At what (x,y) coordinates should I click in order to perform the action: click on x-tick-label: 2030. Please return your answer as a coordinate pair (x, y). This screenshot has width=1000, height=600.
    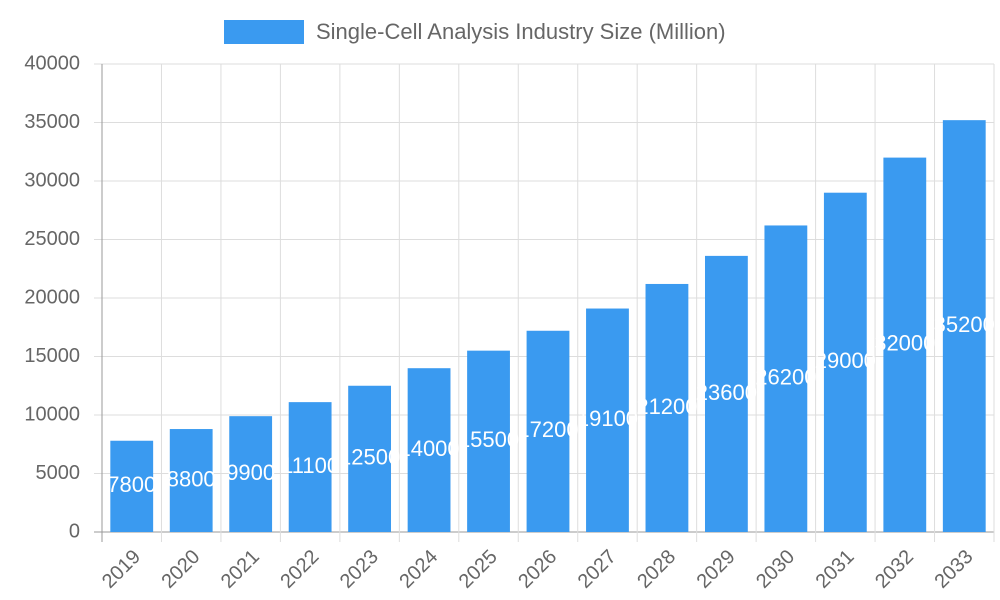
    Looking at the image, I should click on (775, 569).